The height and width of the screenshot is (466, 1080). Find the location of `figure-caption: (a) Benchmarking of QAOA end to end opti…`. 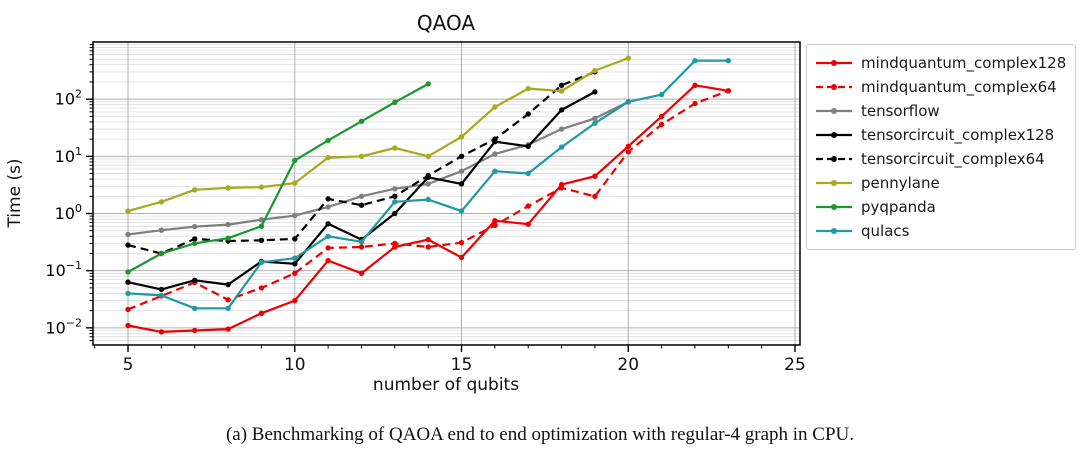

figure-caption: (a) Benchmarking of QAOA end to end opti… is located at coordinates (540, 434).